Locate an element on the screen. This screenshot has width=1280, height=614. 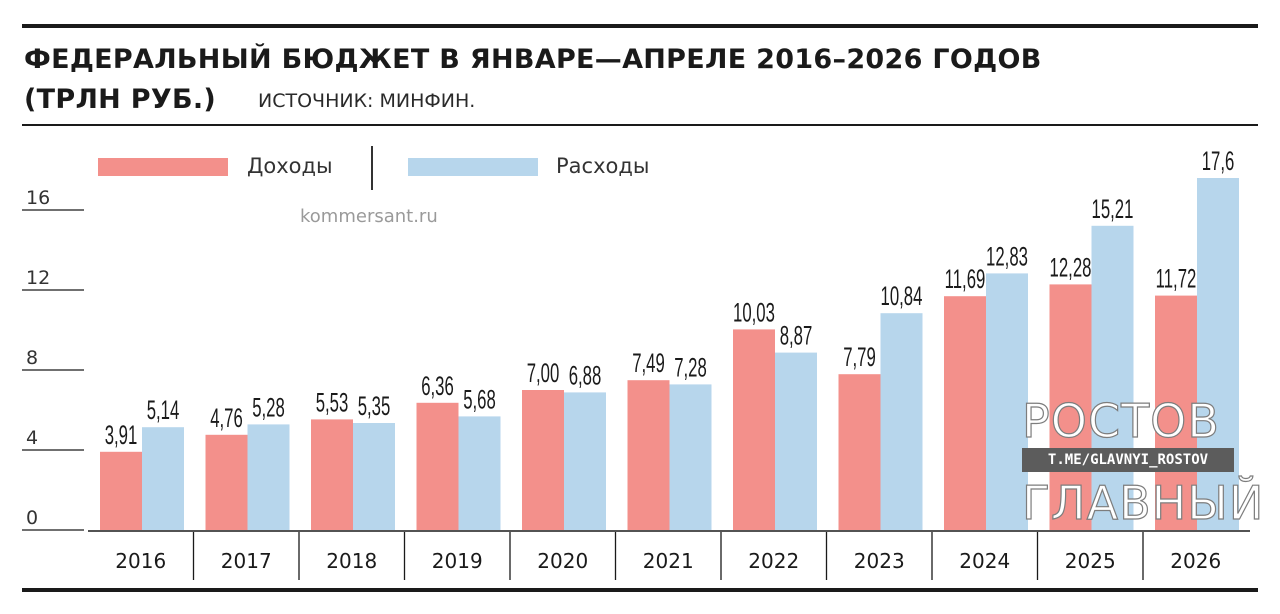
bottom-rule is located at coordinates (640, 590).